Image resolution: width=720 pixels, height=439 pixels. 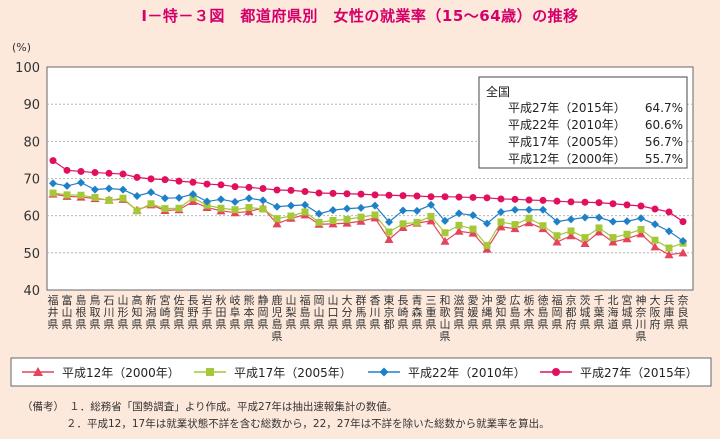 I want to click on x-tick-label: 愛媛県, so click(x=473, y=312).